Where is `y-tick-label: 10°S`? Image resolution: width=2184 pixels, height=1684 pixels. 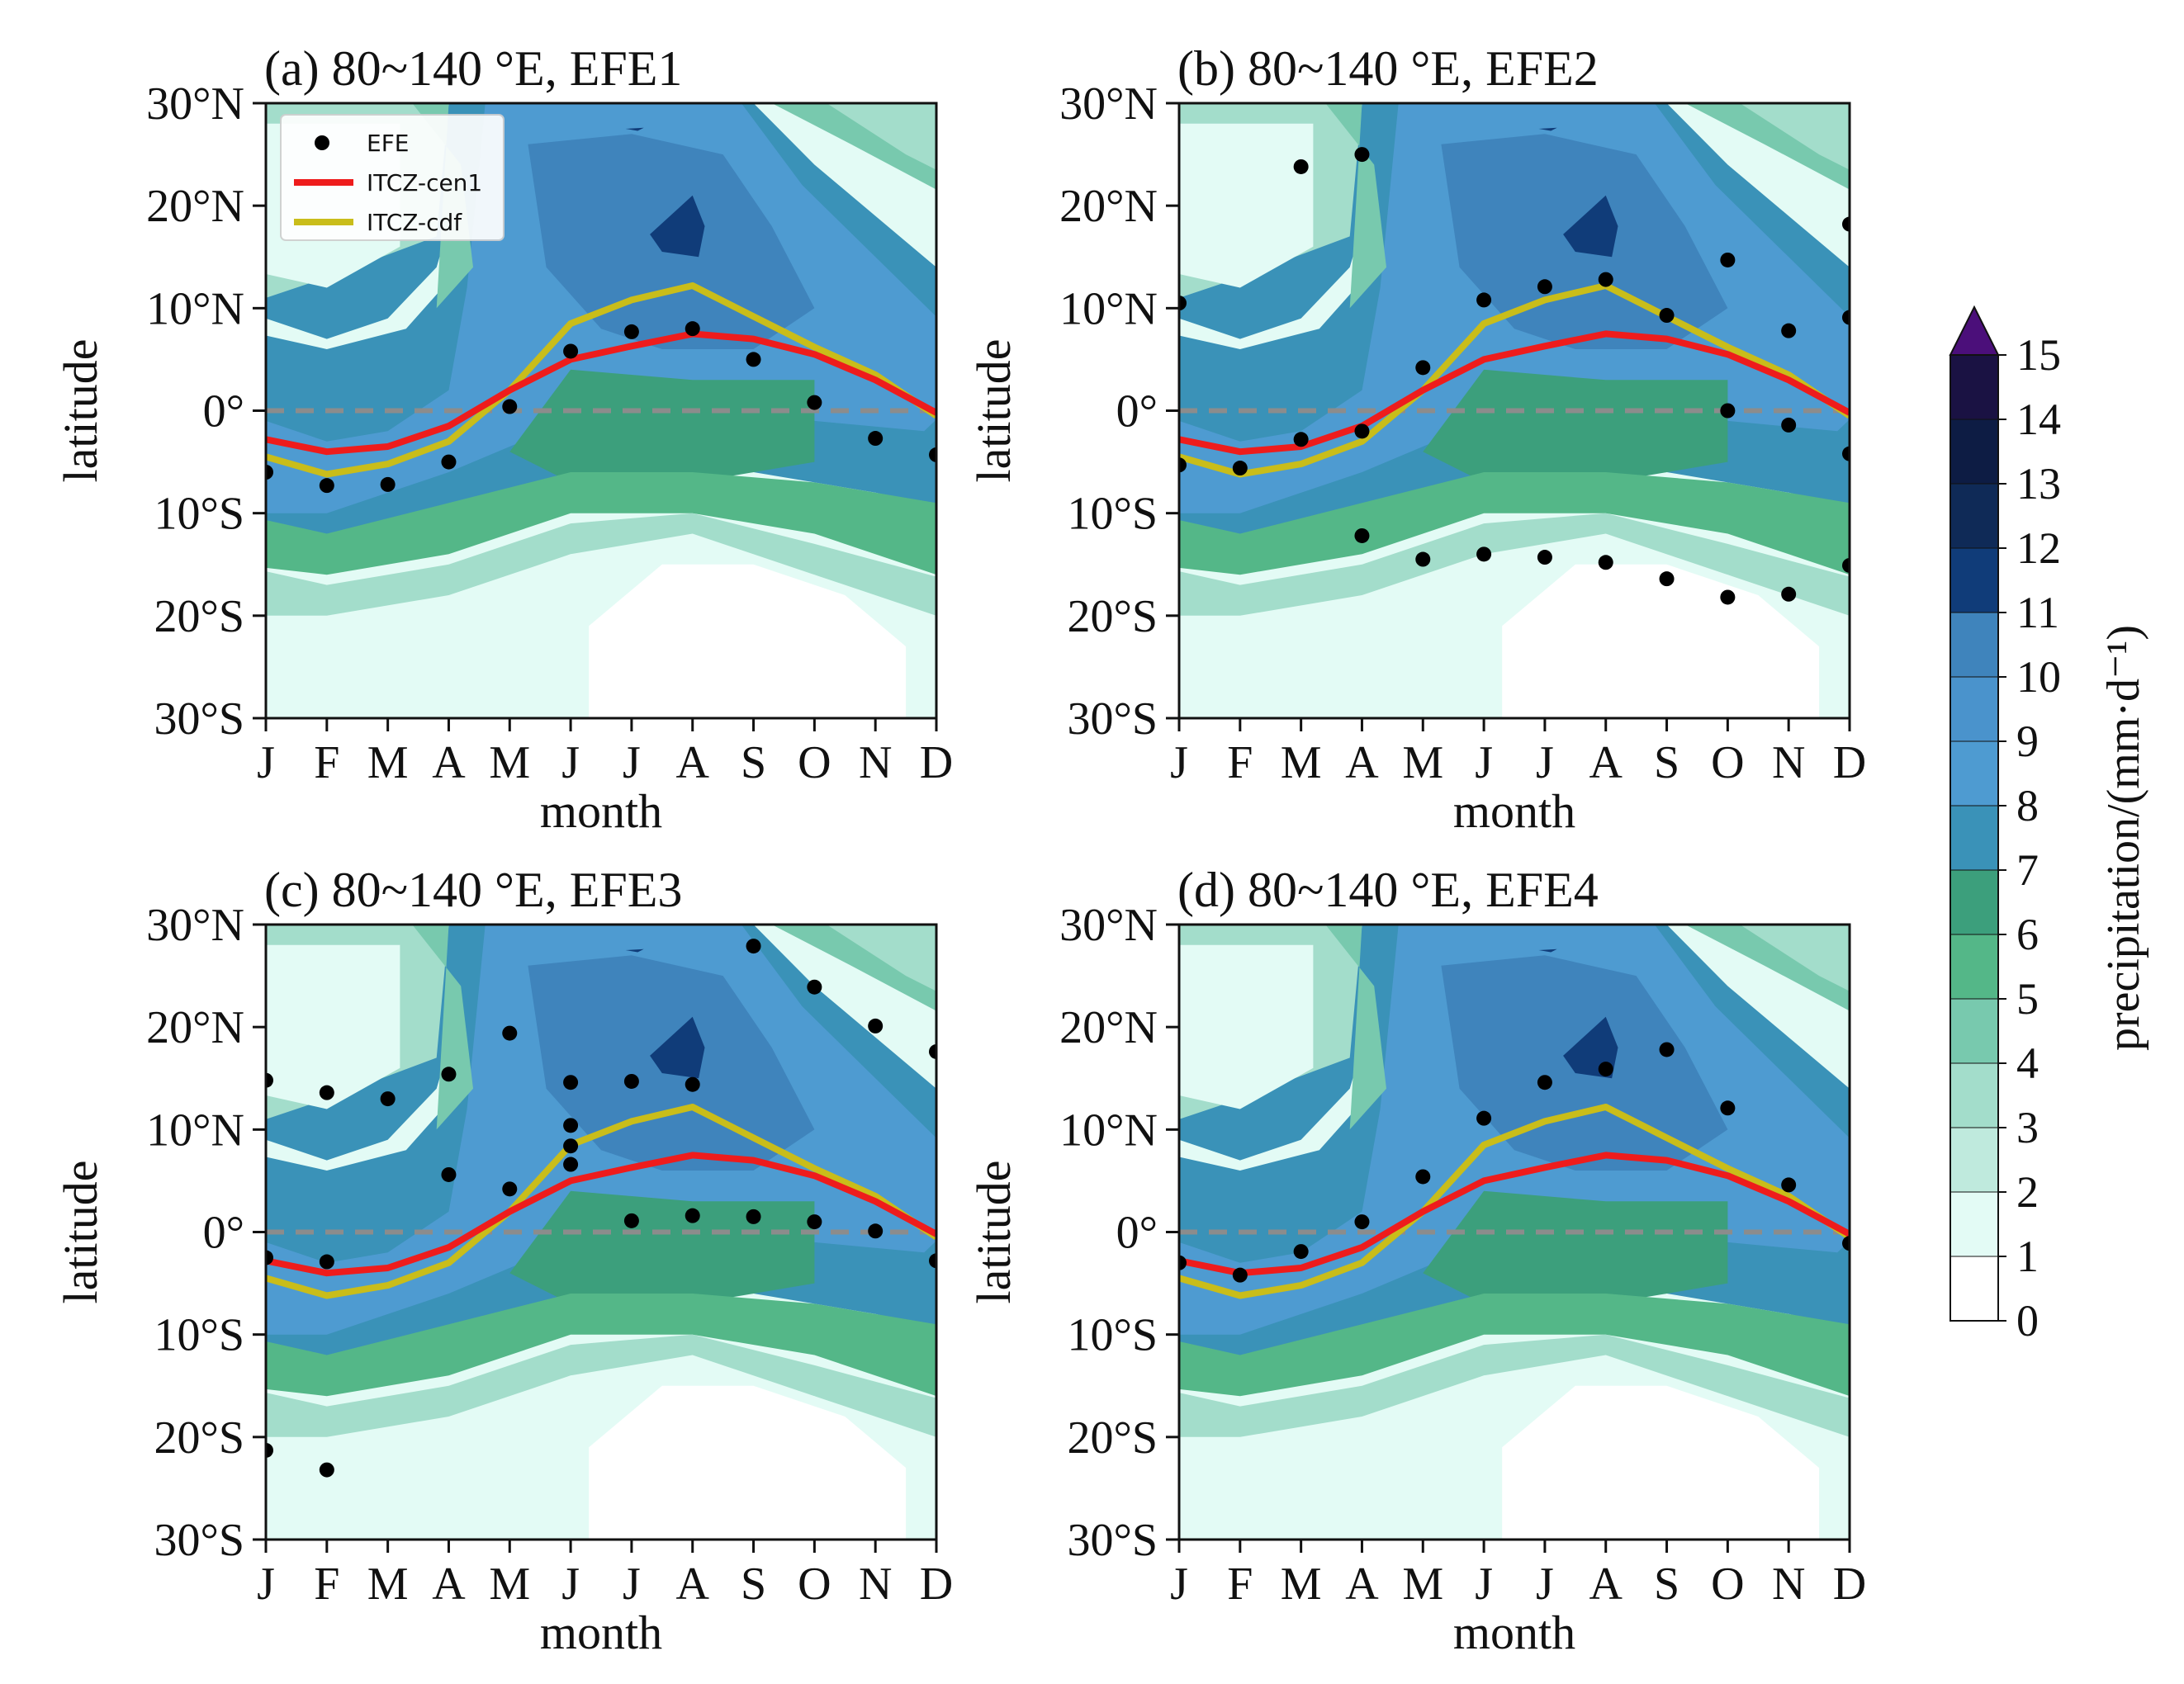 y-tick-label: 10°S is located at coordinates (199, 1335).